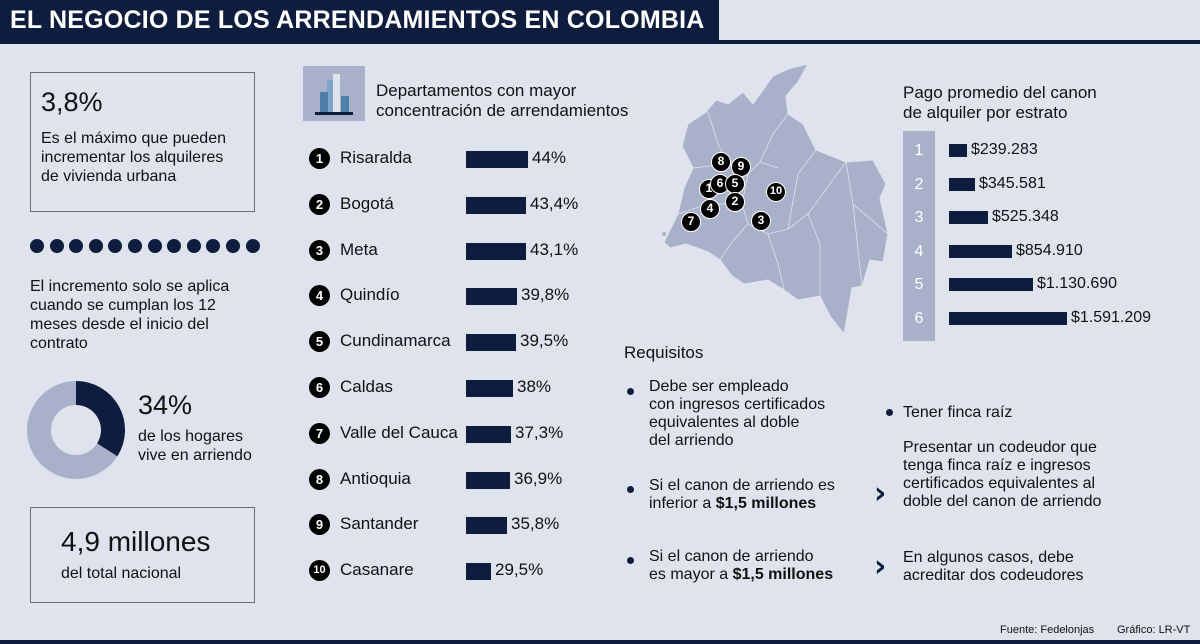 The width and height of the screenshot is (1200, 644). What do you see at coordinates (539, 432) in the screenshot?
I see `rank-value: 37,3%` at bounding box center [539, 432].